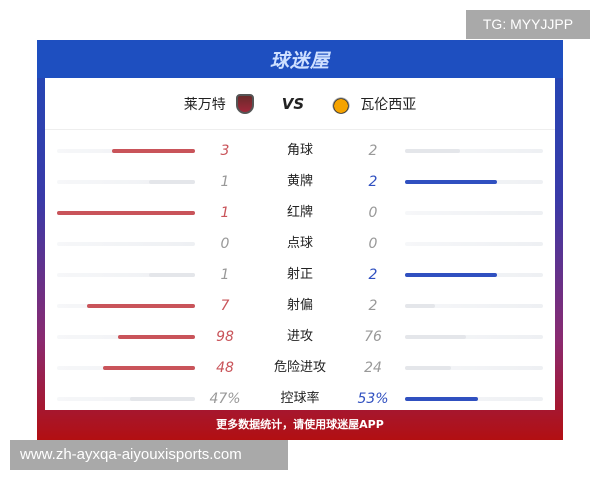 Image resolution: width=600 pixels, height=480 pixels. What do you see at coordinates (388, 104) in the screenshot?
I see `away-team-name: 瓦伦西亚` at bounding box center [388, 104].